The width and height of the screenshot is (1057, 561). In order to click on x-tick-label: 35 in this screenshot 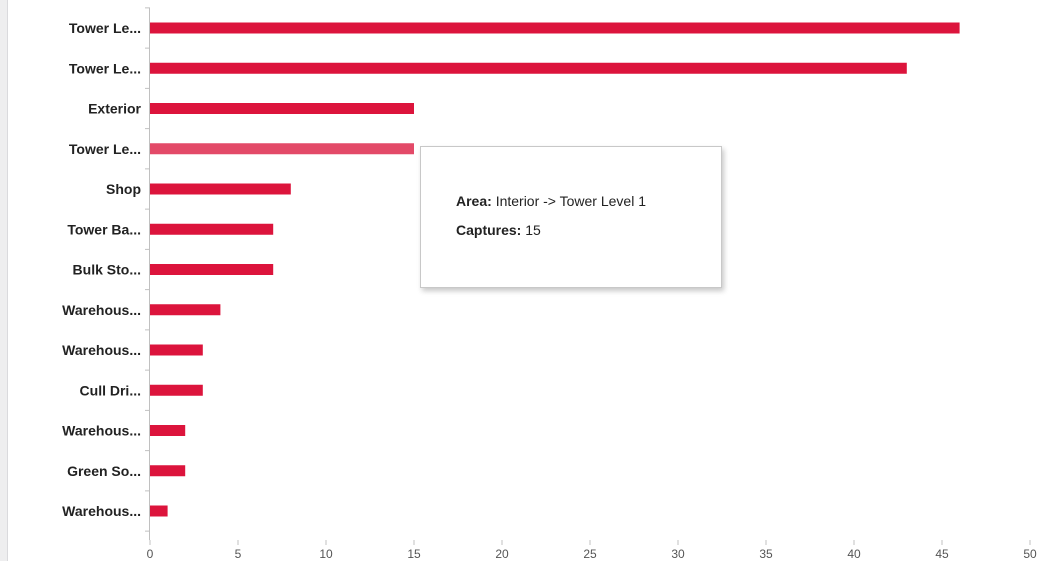, I will do `click(766, 554)`.